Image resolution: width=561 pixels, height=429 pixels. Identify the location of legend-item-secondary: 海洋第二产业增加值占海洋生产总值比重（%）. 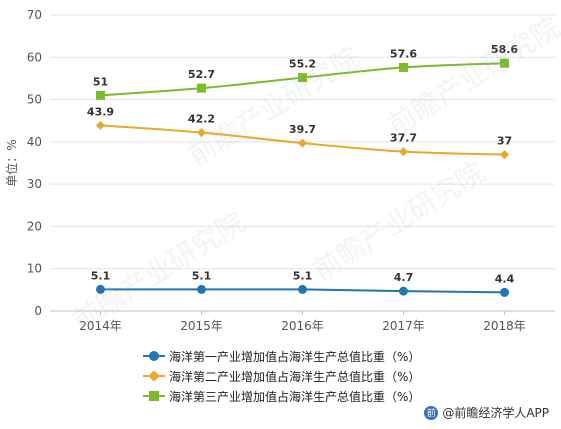
(281, 376).